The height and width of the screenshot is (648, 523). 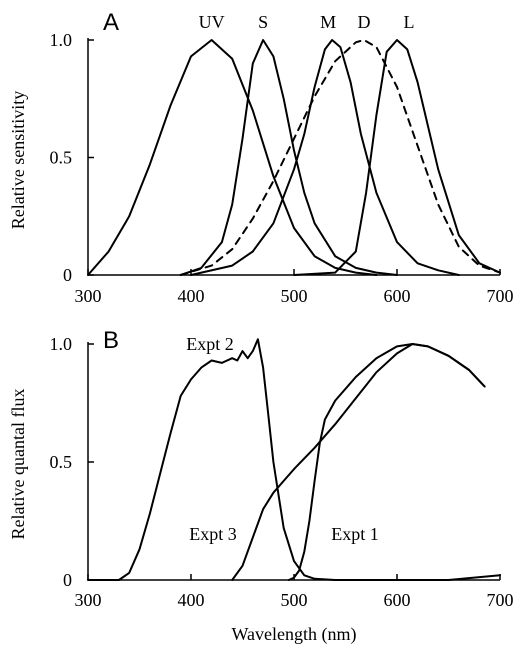 I want to click on curve-label-uv: UV, so click(x=212, y=22).